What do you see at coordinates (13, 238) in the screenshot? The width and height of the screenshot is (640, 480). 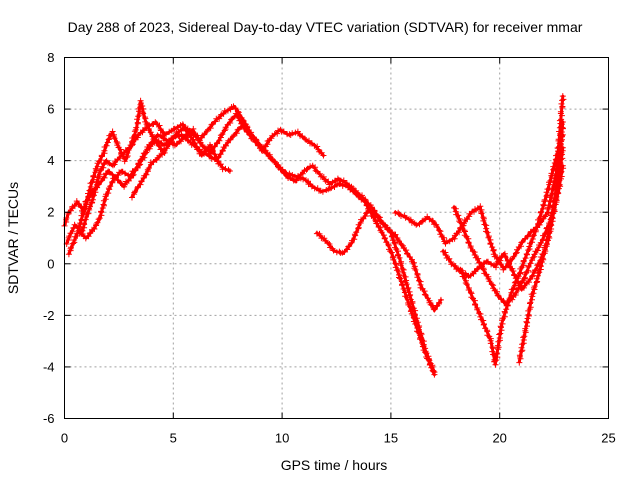 I see `y-axis-label: SDTVAR / TECUs` at bounding box center [13, 238].